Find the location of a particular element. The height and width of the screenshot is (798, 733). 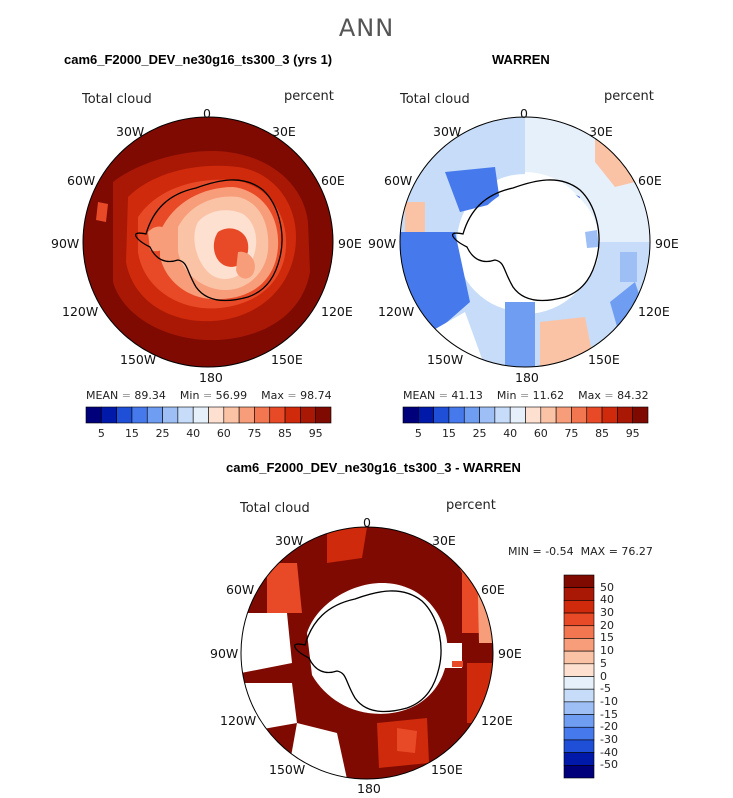

colorbar-tick-label: -20 is located at coordinates (609, 727).